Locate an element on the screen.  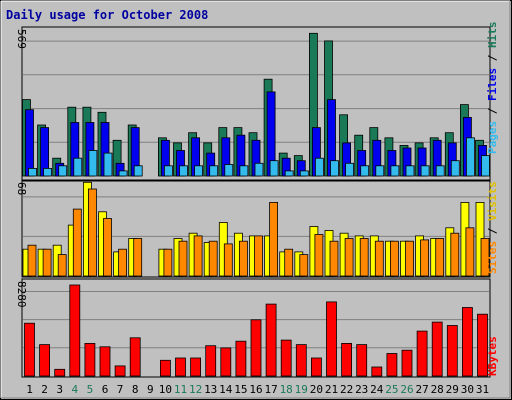
x-tick-label: 15 is located at coordinates (240, 389).